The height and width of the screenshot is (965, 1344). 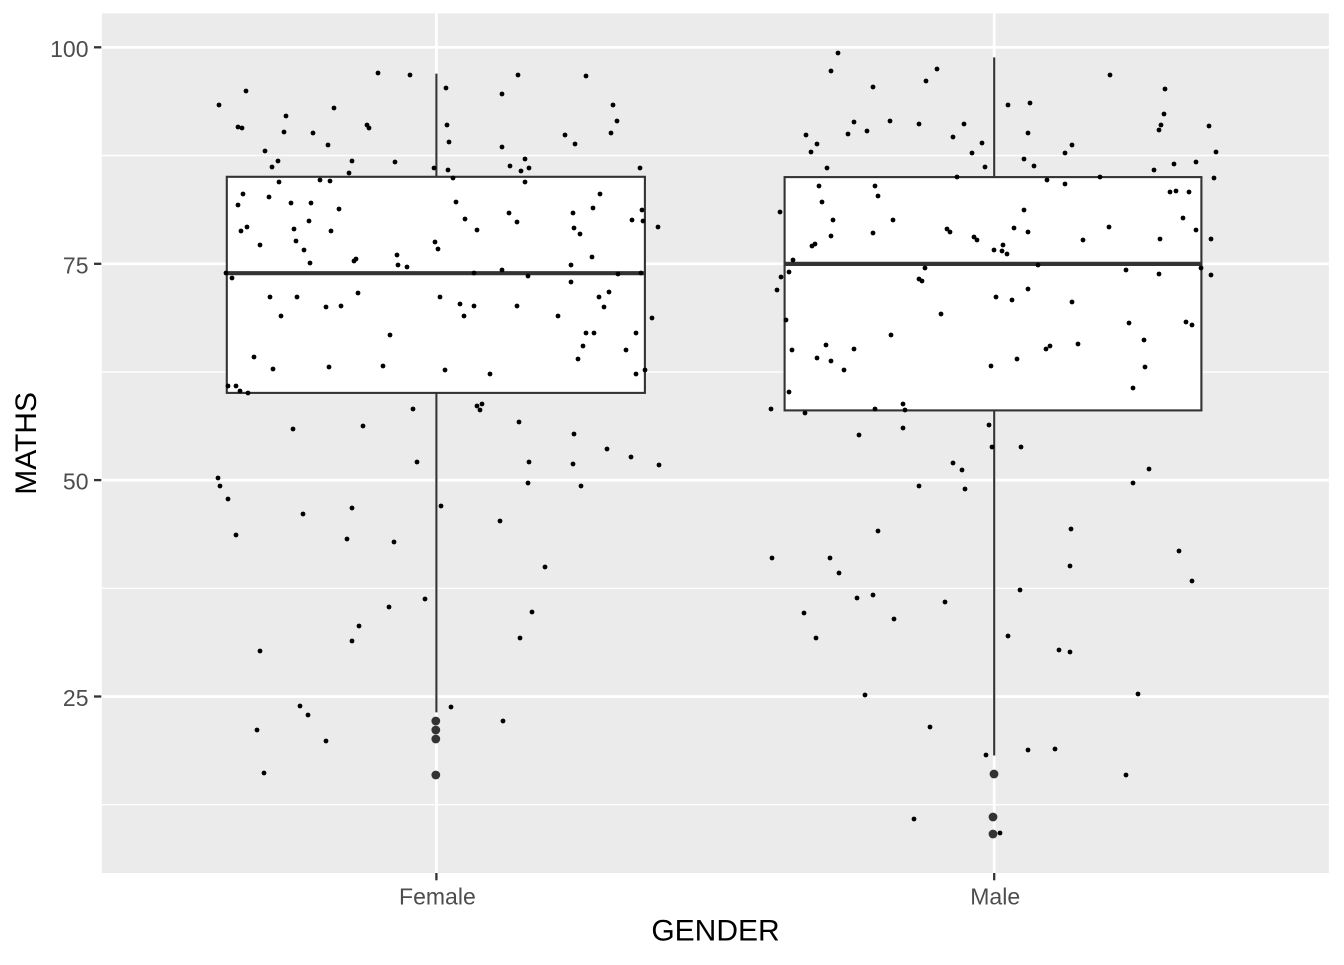 I want to click on svg-text: 25, so click(x=76, y=698).